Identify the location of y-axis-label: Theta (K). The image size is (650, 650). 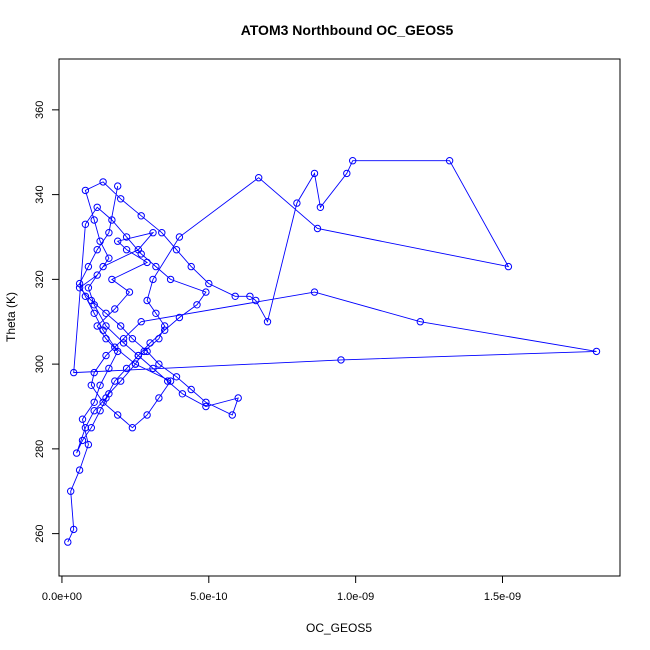
(11, 317).